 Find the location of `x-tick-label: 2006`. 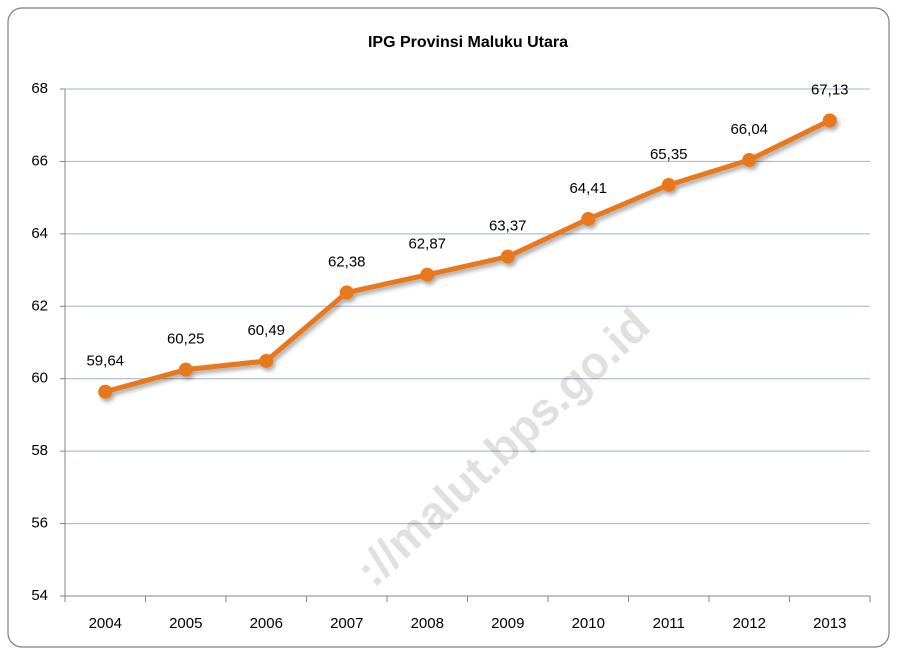

x-tick-label: 2006 is located at coordinates (266, 623).